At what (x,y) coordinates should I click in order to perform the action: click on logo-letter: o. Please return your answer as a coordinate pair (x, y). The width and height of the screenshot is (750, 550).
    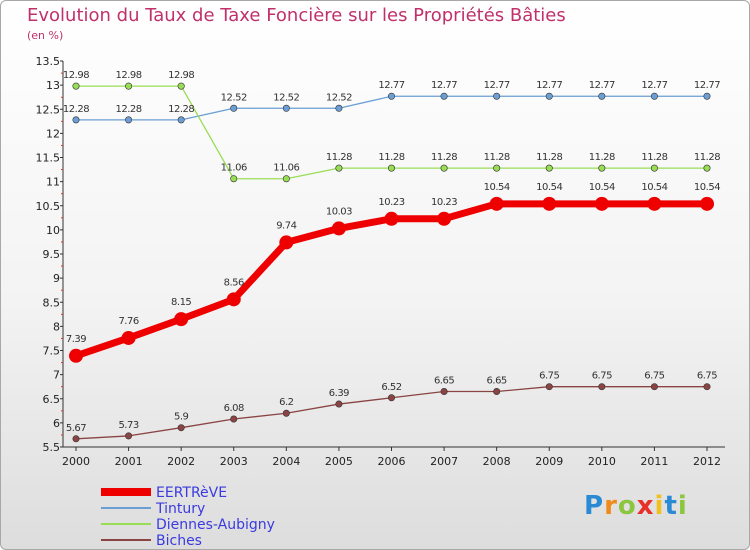
    Looking at the image, I should click on (627, 506).